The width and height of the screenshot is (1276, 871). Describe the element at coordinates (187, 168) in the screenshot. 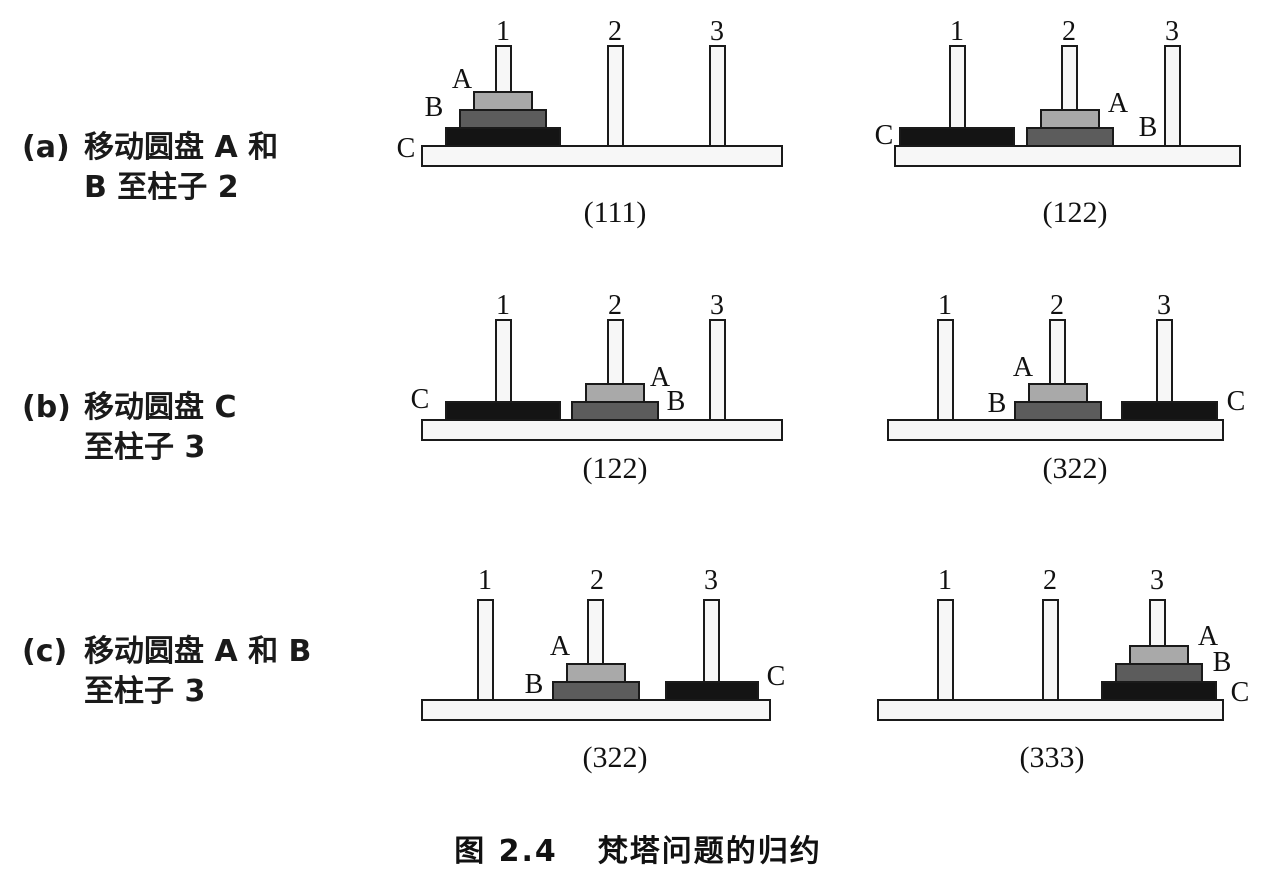

I see `row-a-label: (a) 移动圆盘 A 和 B 至柱子 2` at that location.